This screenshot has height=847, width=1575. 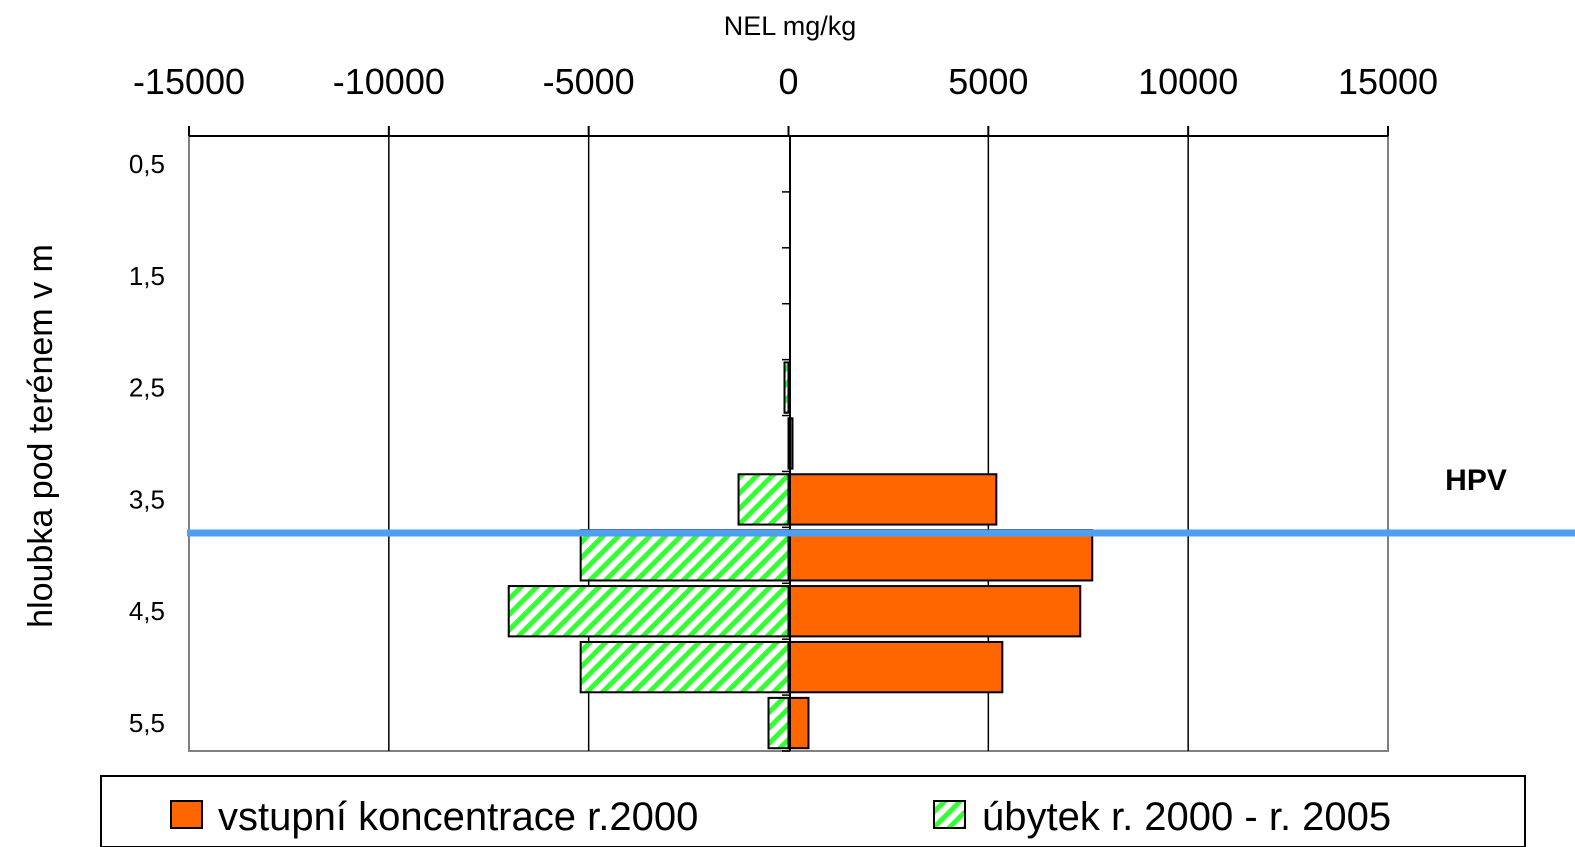 I want to click on x-tick-marks, so click(x=788, y=131).